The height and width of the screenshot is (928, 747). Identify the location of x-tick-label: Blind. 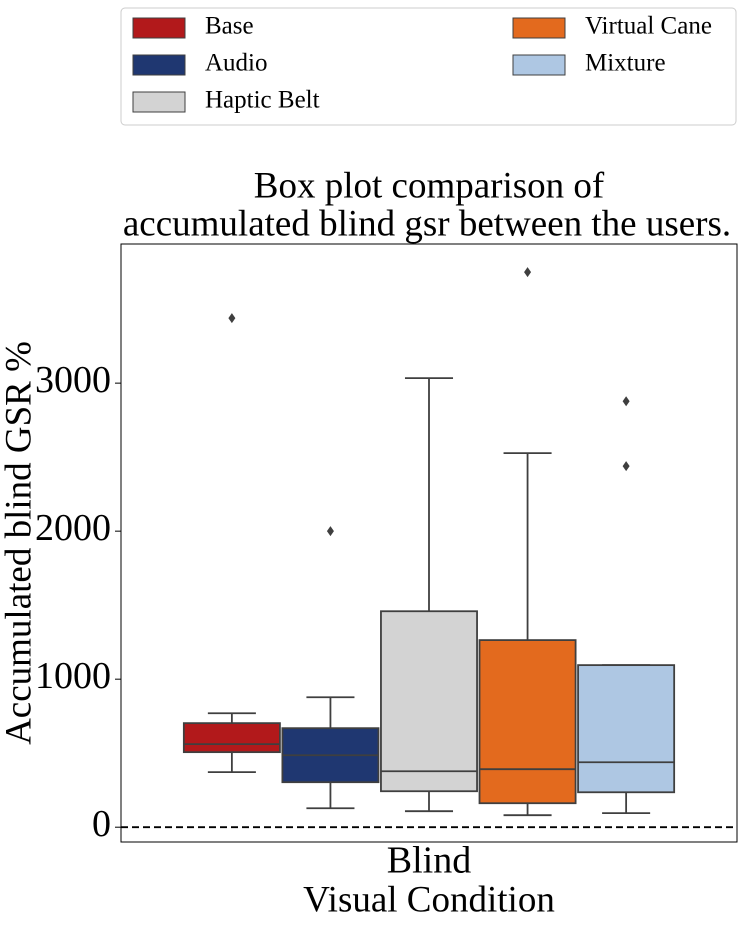
(429, 861).